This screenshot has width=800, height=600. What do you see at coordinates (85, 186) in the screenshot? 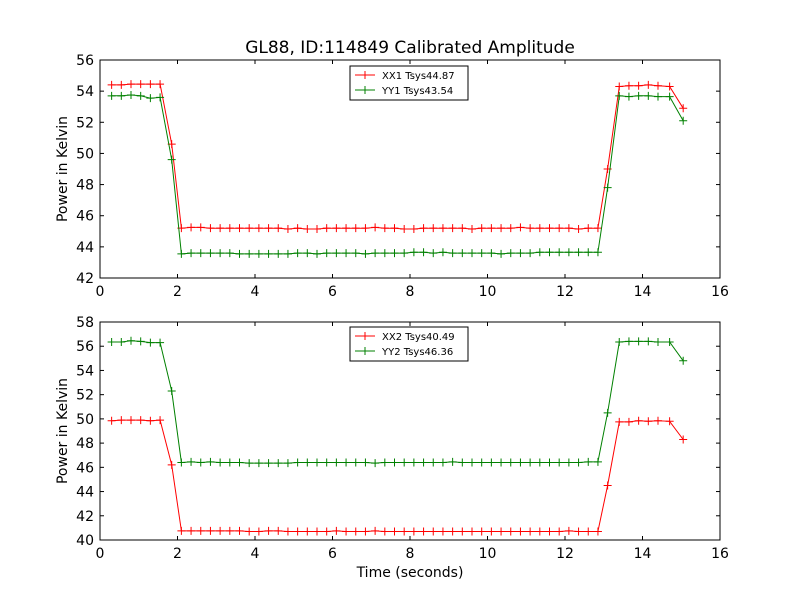
I see `y-tick-label: 48` at bounding box center [85, 186].